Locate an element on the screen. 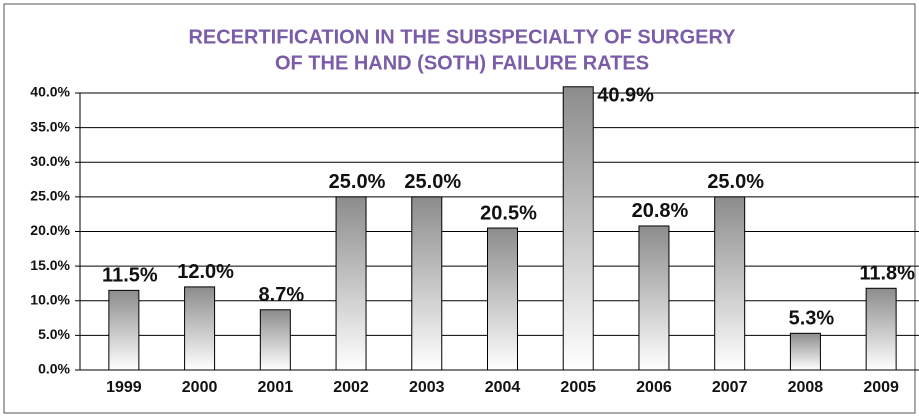 Image resolution: width=919 pixels, height=417 pixels. value-label: 20.8% is located at coordinates (660, 211).